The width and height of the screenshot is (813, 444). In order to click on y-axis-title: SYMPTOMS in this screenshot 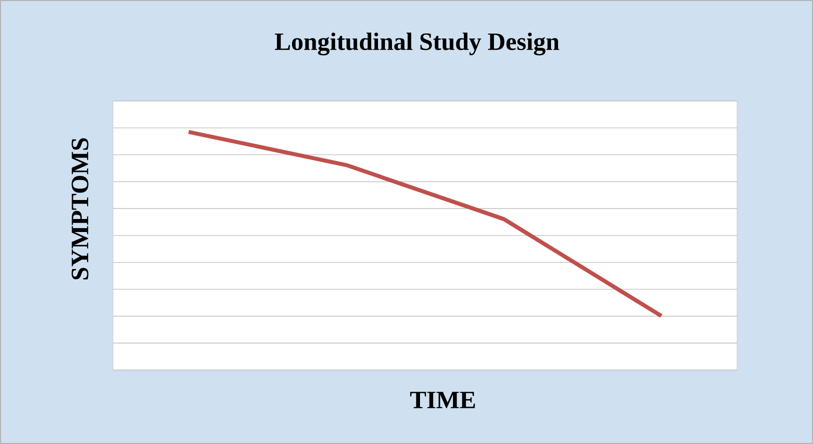, I will do `click(80, 209)`.